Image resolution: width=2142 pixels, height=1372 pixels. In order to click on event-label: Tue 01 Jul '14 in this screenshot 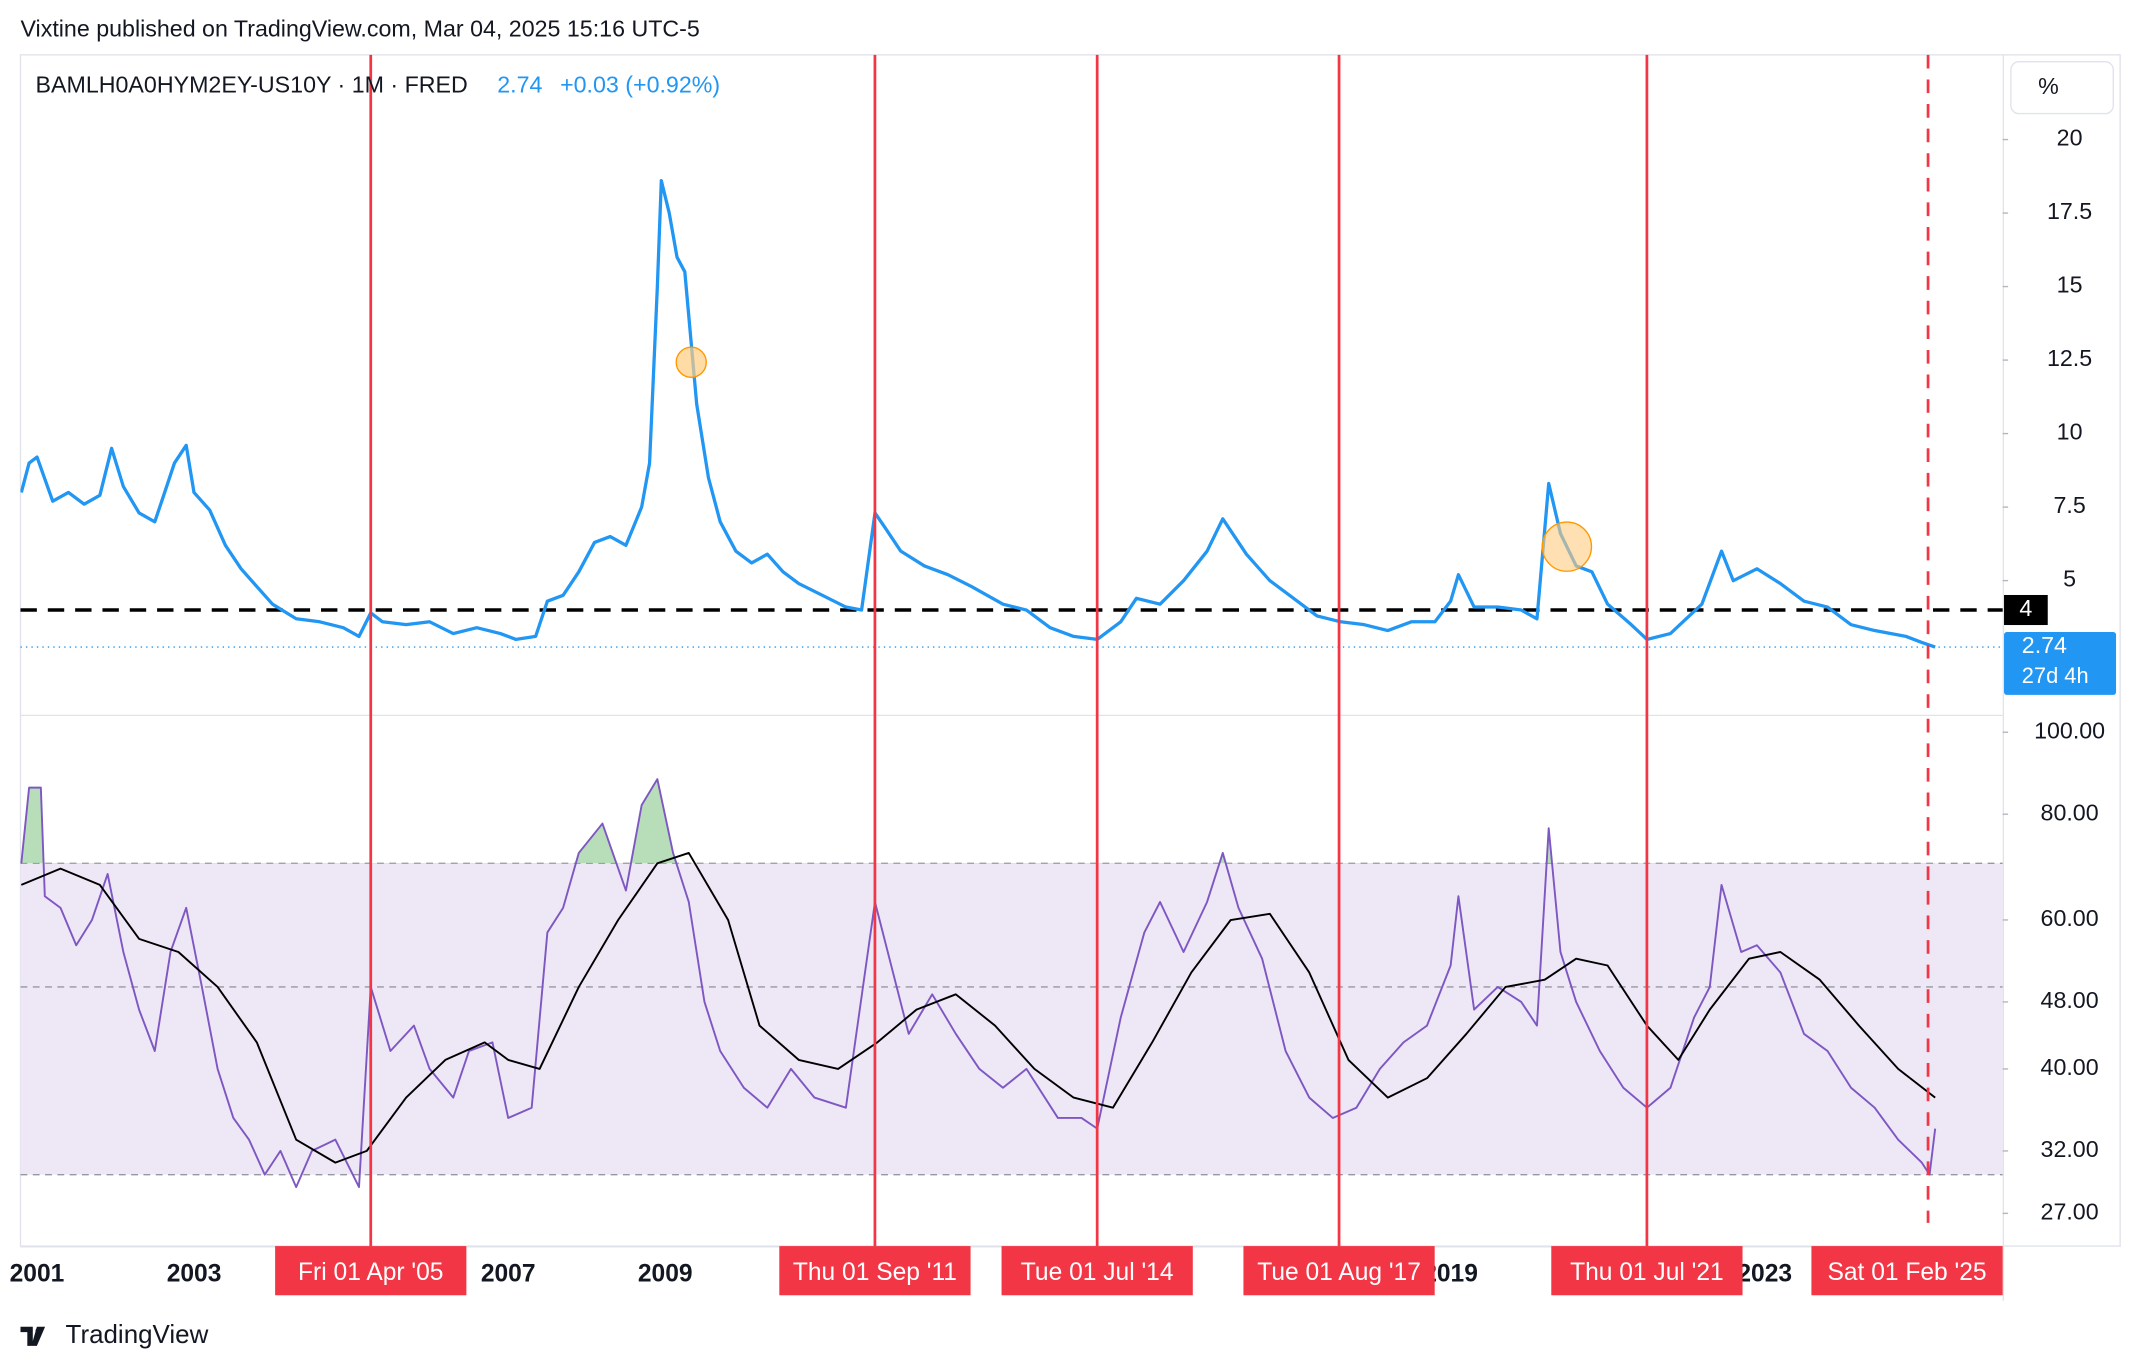, I will do `click(1097, 1272)`.